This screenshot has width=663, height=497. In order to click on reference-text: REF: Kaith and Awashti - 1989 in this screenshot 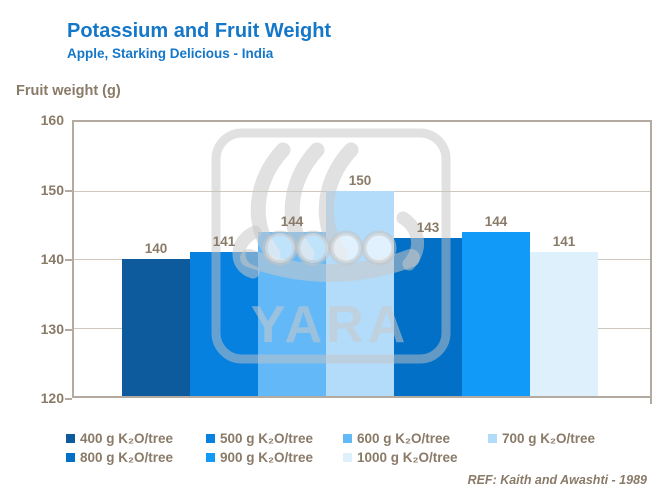, I will do `click(557, 480)`.